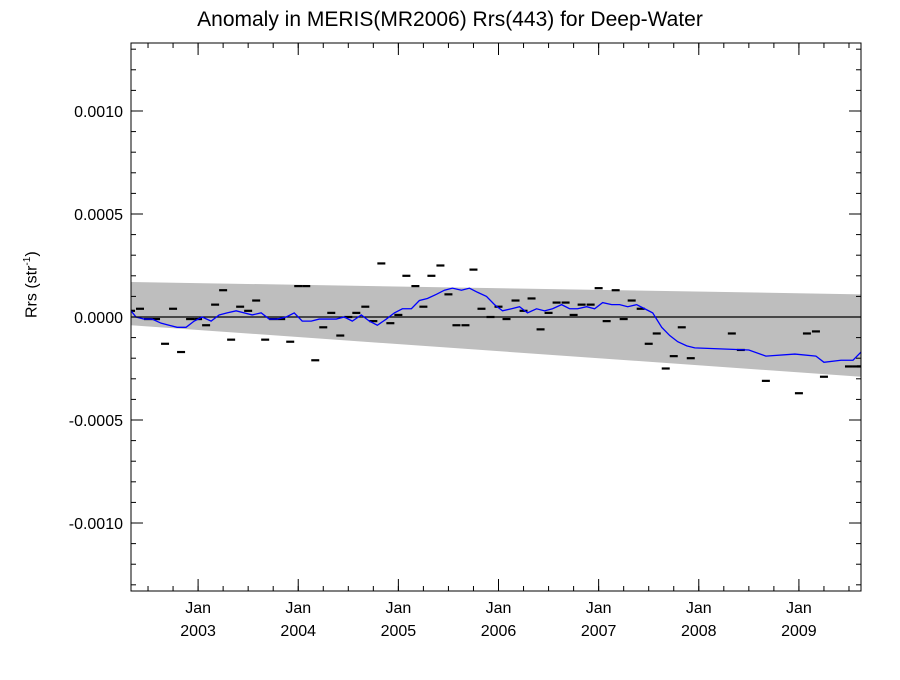 The height and width of the screenshot is (680, 900). Describe the element at coordinates (599, 631) in the screenshot. I see `x-tick-label-year: 2007` at that location.